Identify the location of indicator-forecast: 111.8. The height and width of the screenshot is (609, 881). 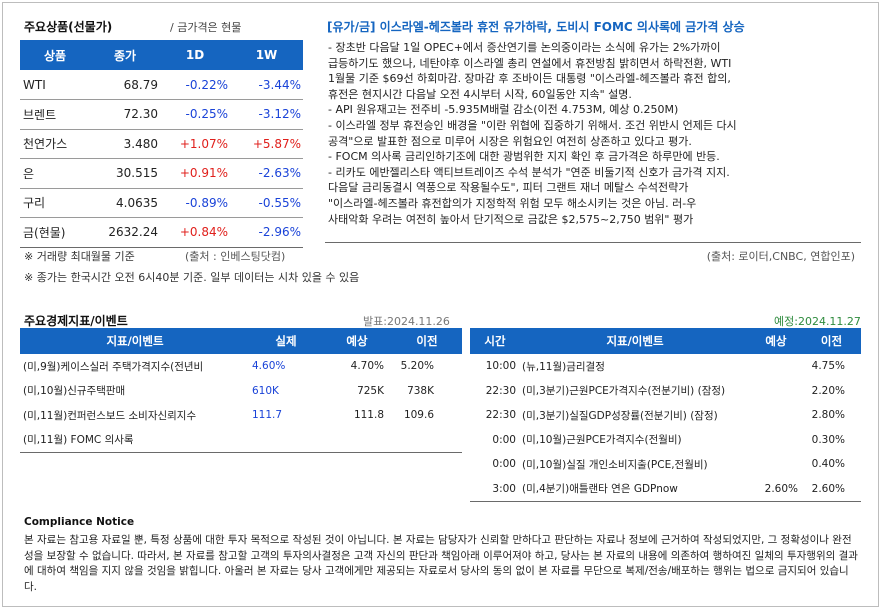
(368, 415).